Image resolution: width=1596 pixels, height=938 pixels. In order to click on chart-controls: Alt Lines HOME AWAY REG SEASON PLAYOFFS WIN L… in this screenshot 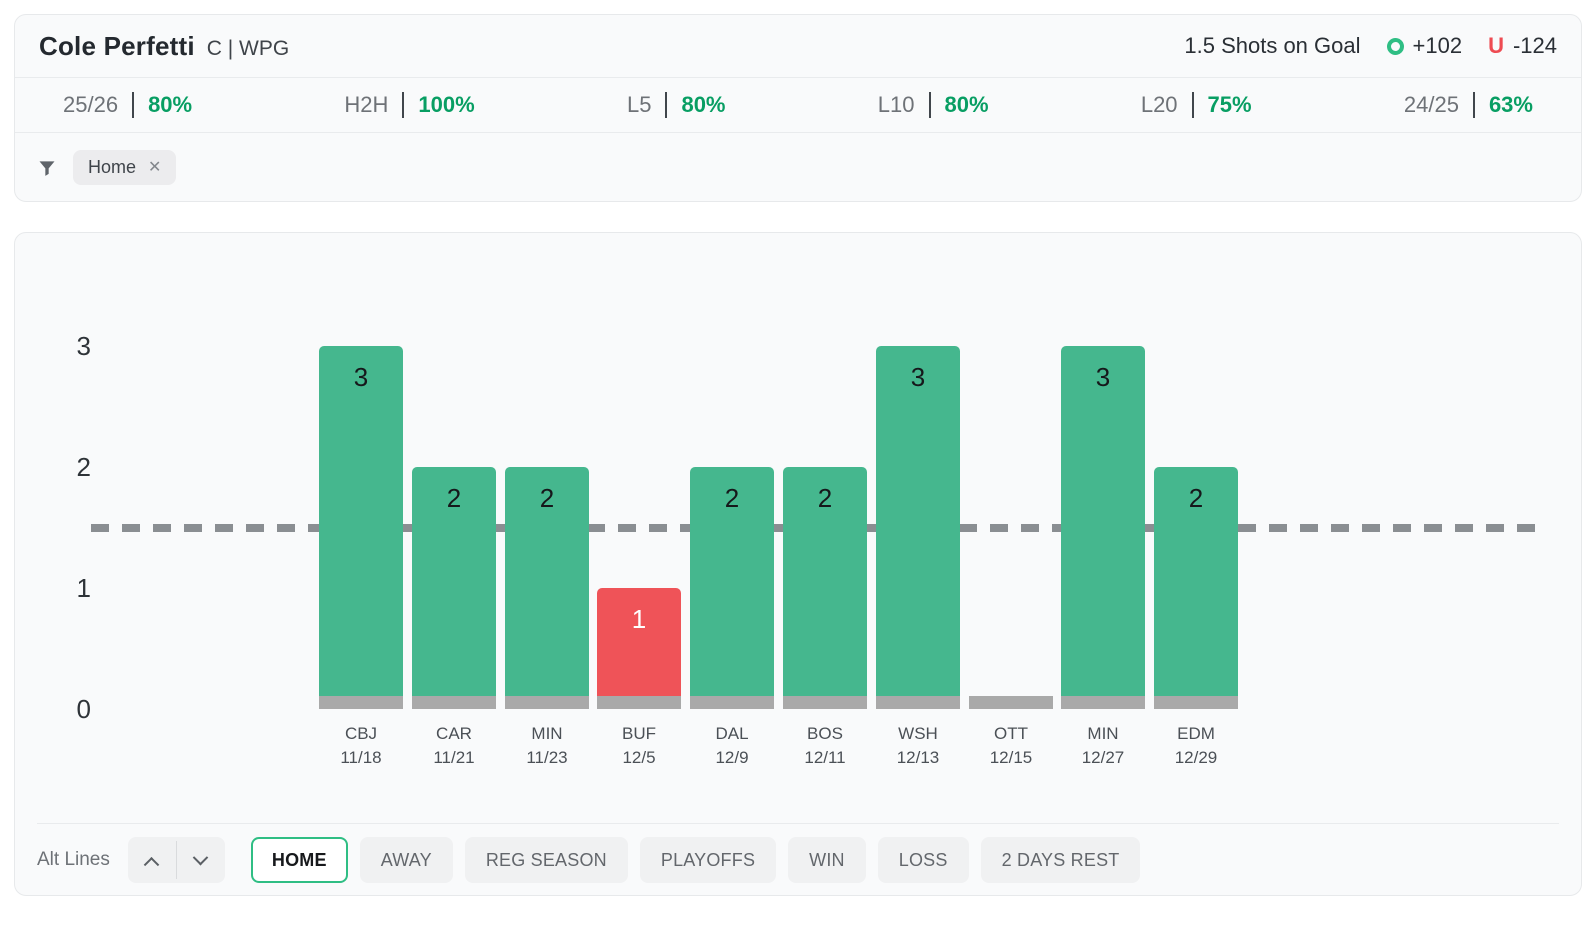, I will do `click(798, 859)`.